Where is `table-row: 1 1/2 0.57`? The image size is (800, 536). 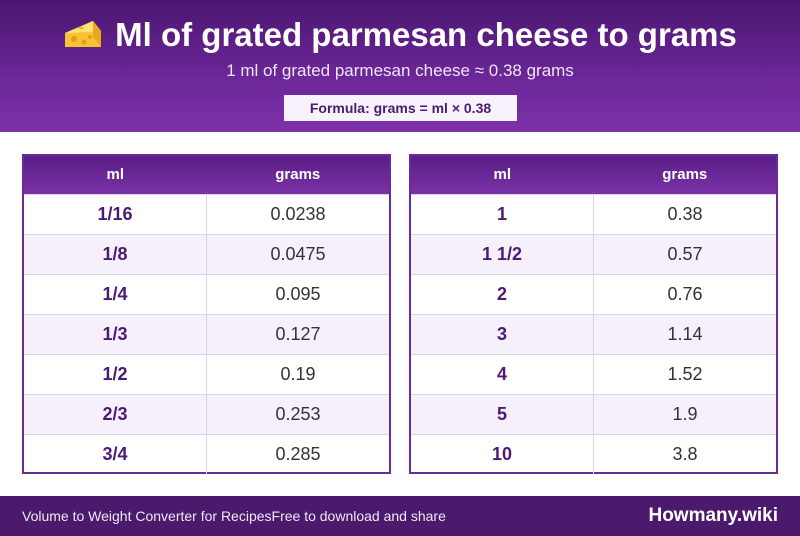
table-row: 1 1/2 0.57 is located at coordinates (593, 254).